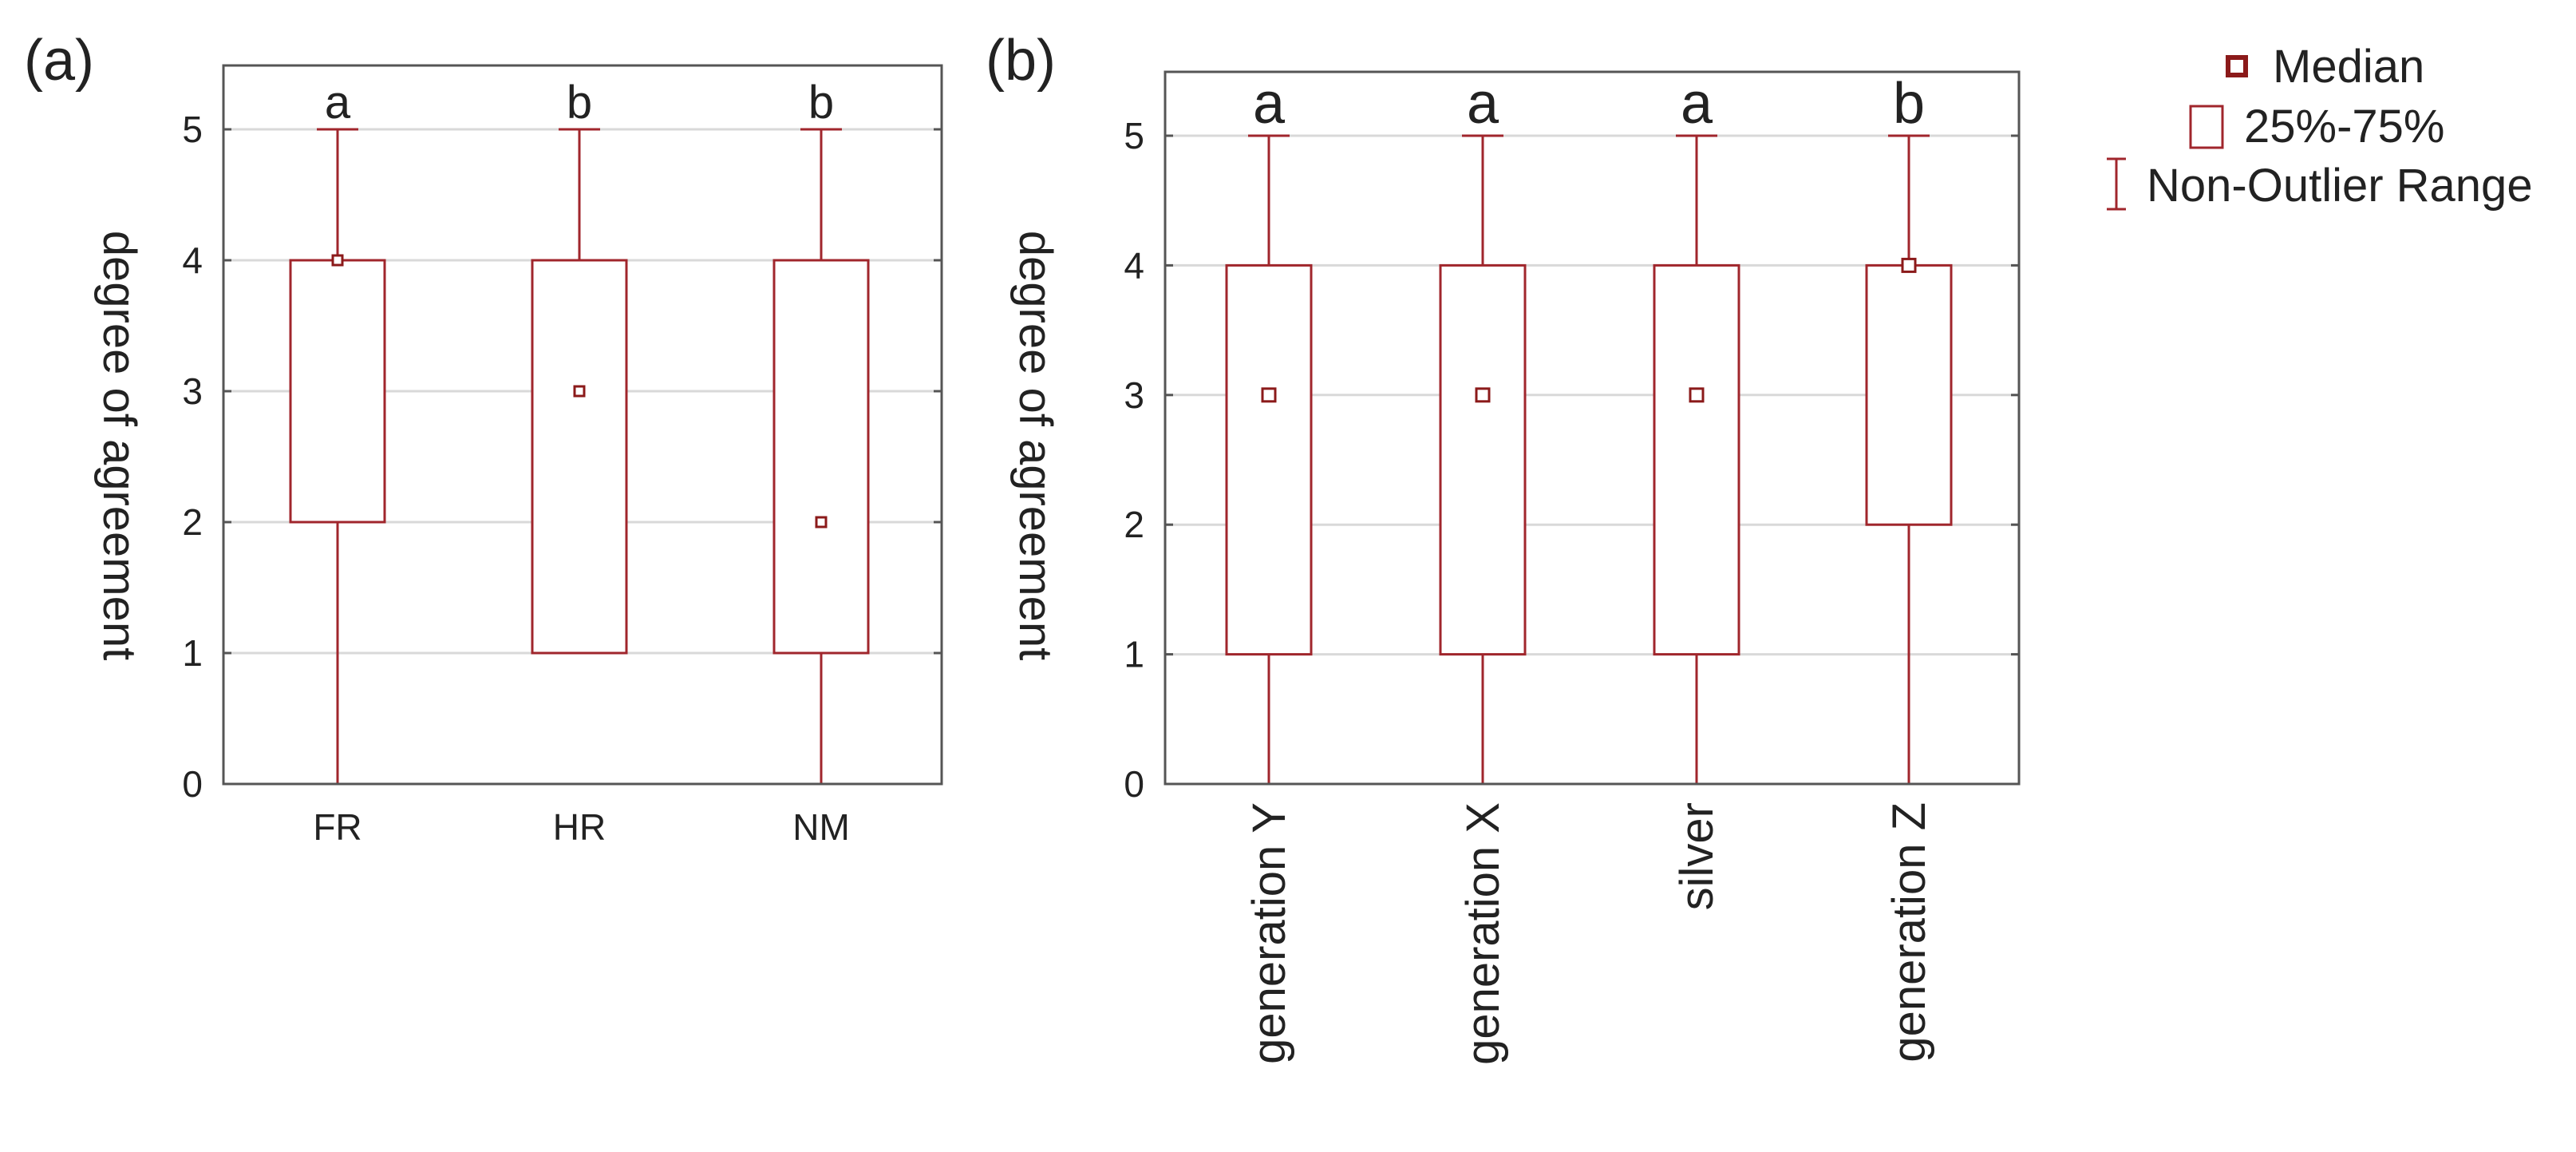 The height and width of the screenshot is (1152, 2576). I want to click on x-tick-label: generation X, so click(1483, 934).